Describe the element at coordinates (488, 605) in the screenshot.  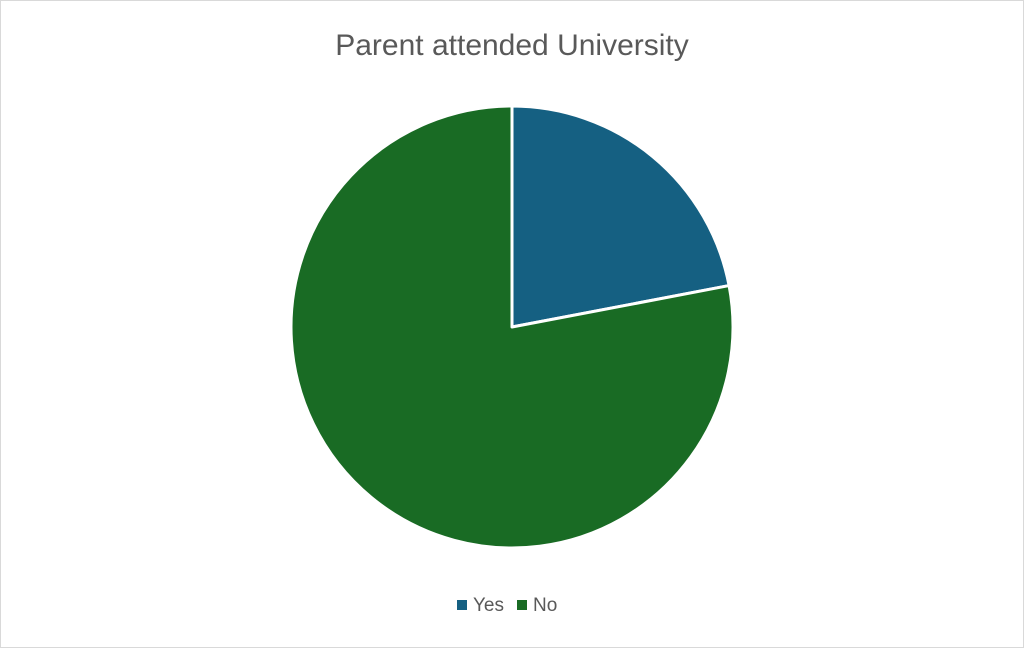
I see `legend-label: Yes` at that location.